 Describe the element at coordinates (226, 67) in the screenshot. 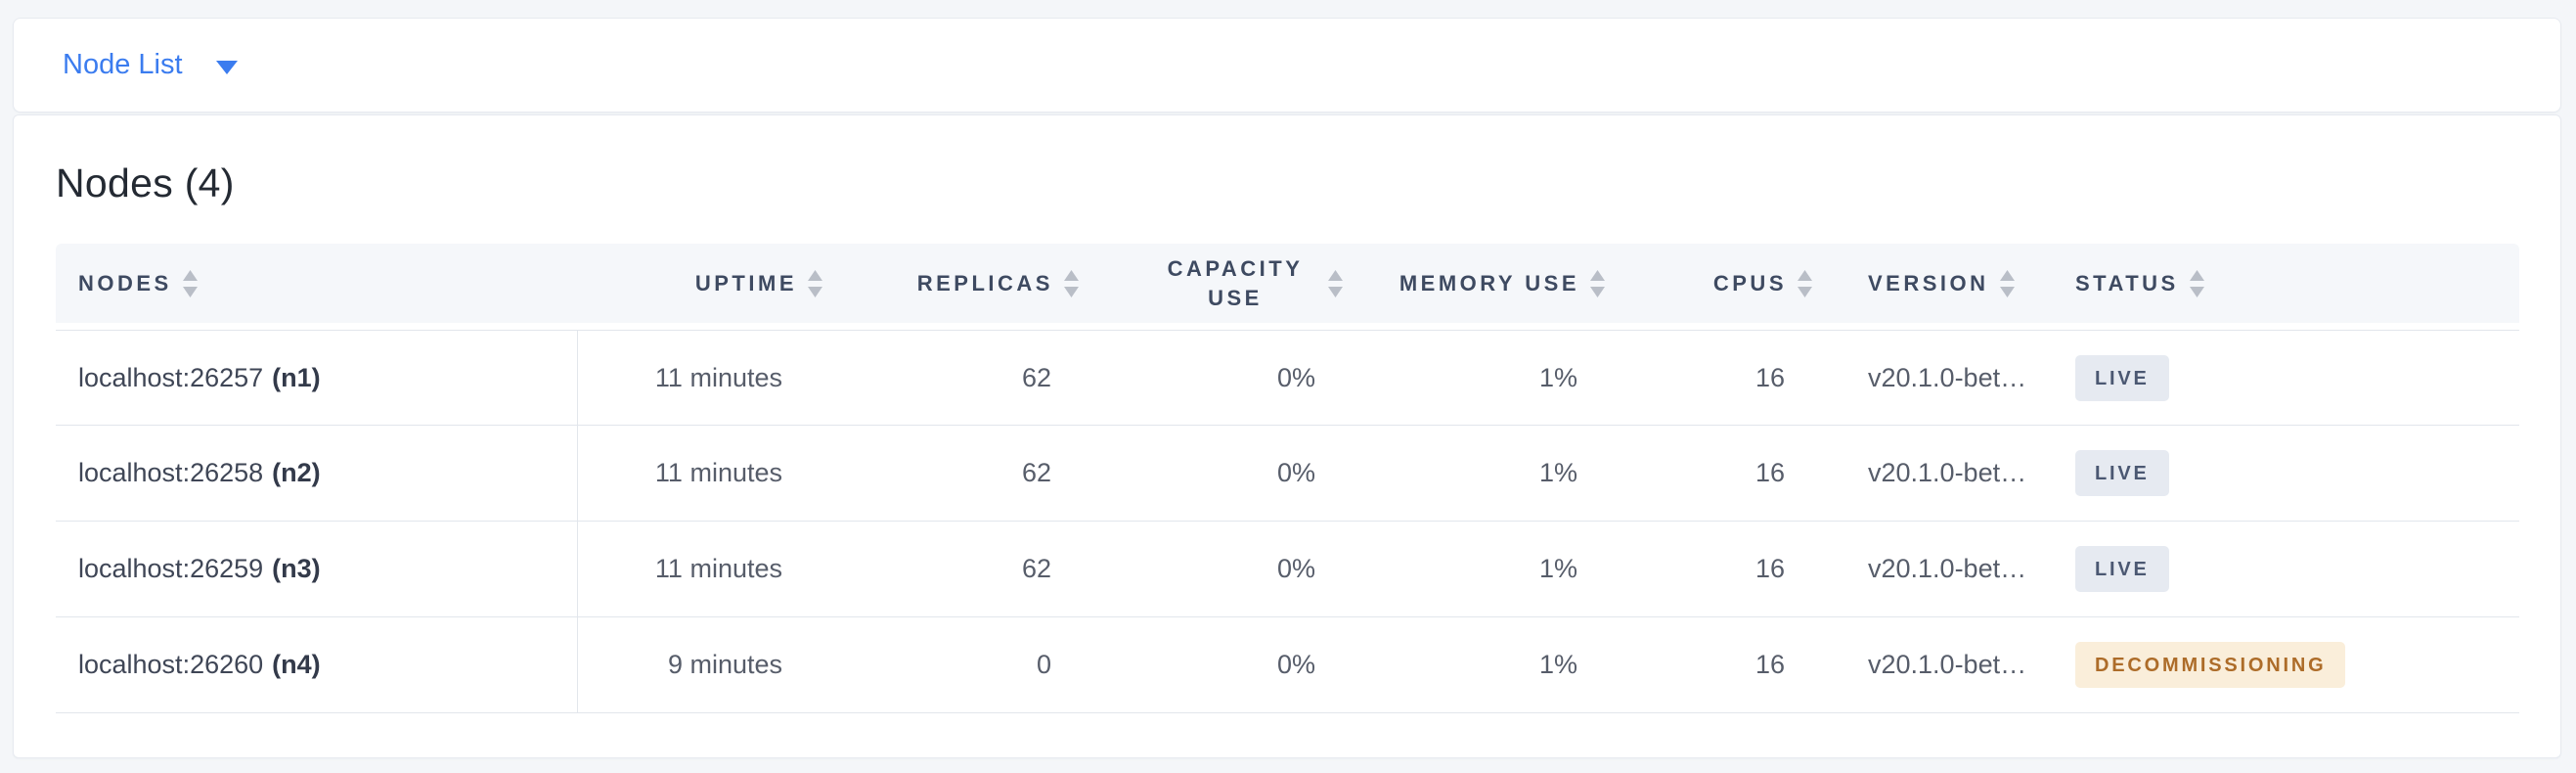

I see `chevron-down-icon` at that location.